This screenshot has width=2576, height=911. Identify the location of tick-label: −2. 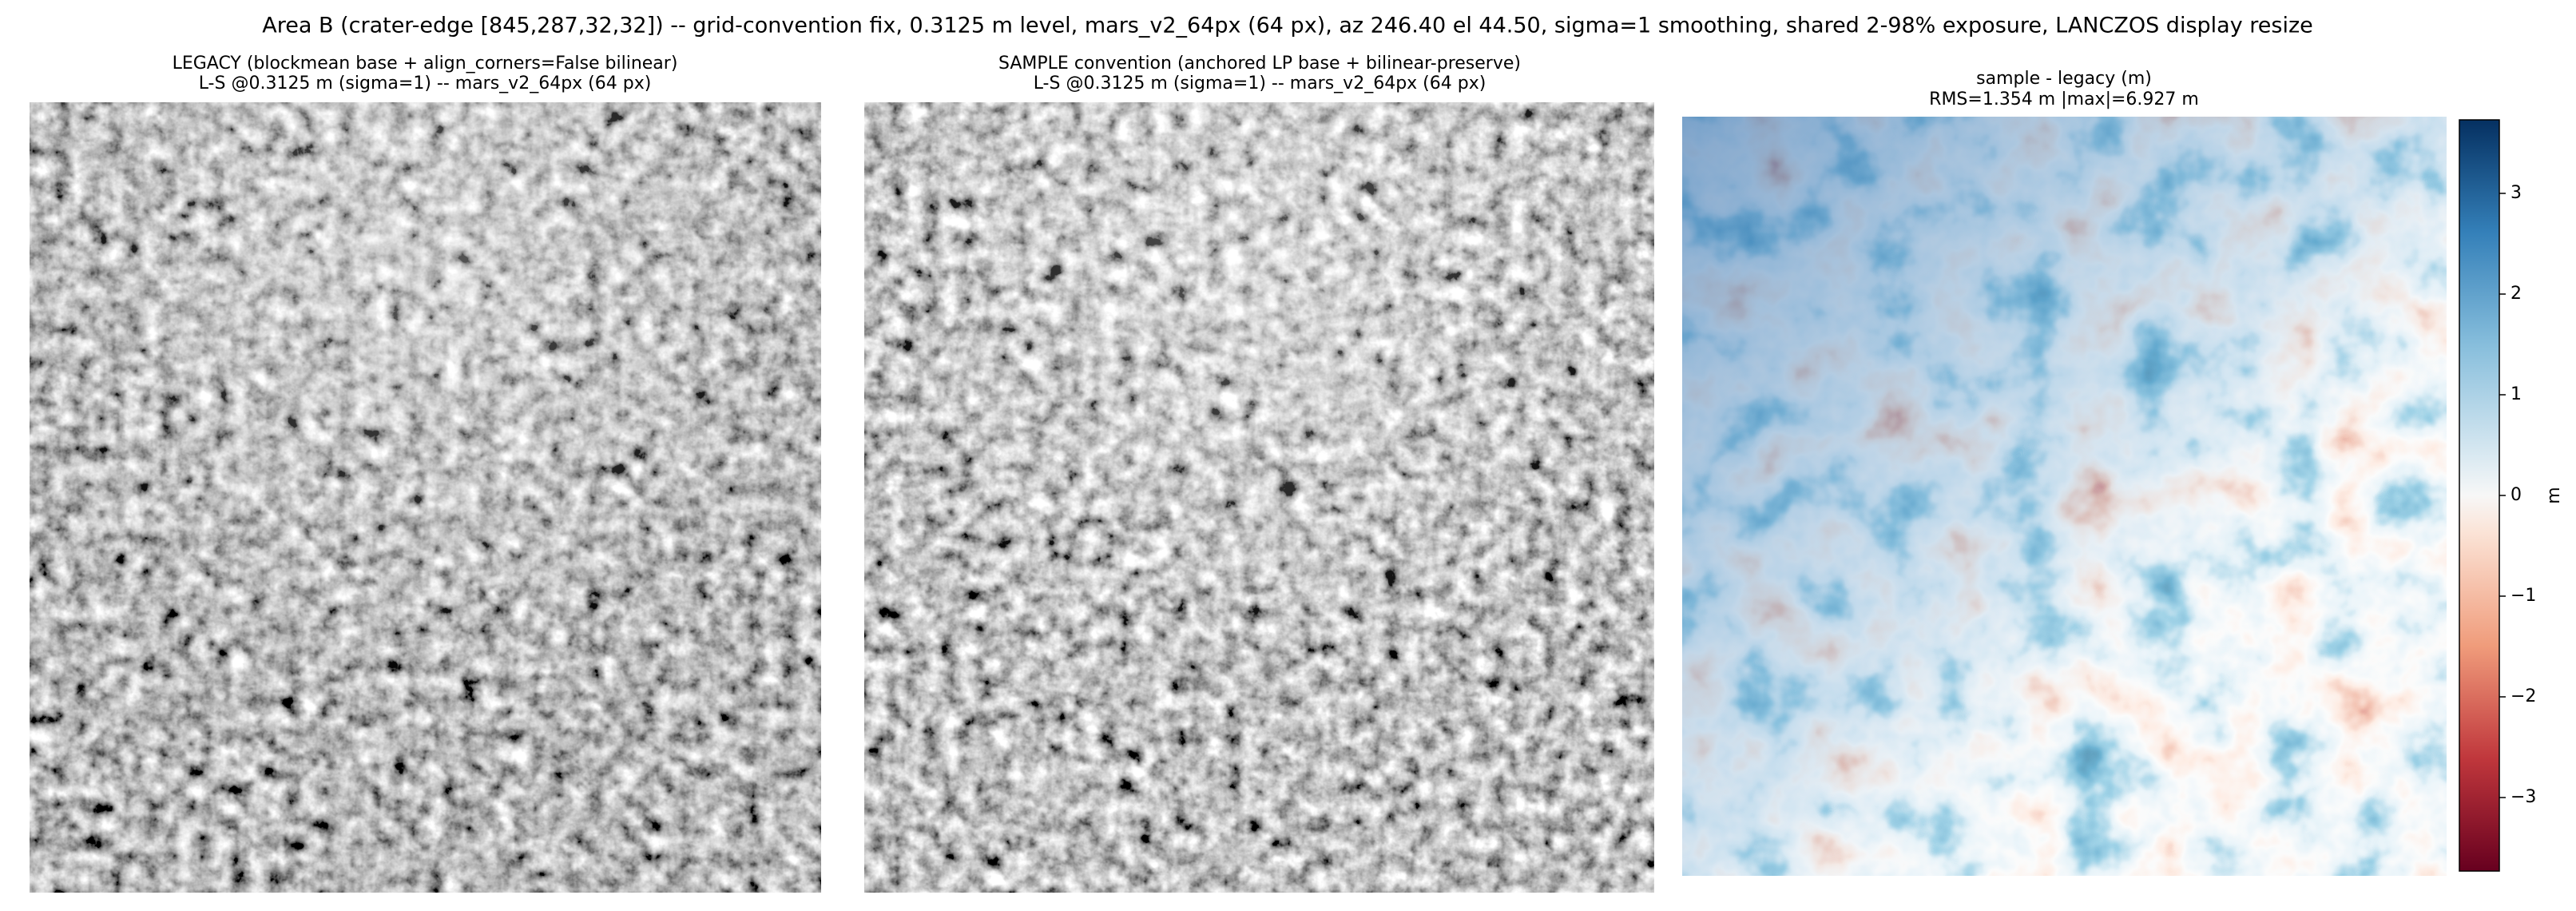
(2523, 696).